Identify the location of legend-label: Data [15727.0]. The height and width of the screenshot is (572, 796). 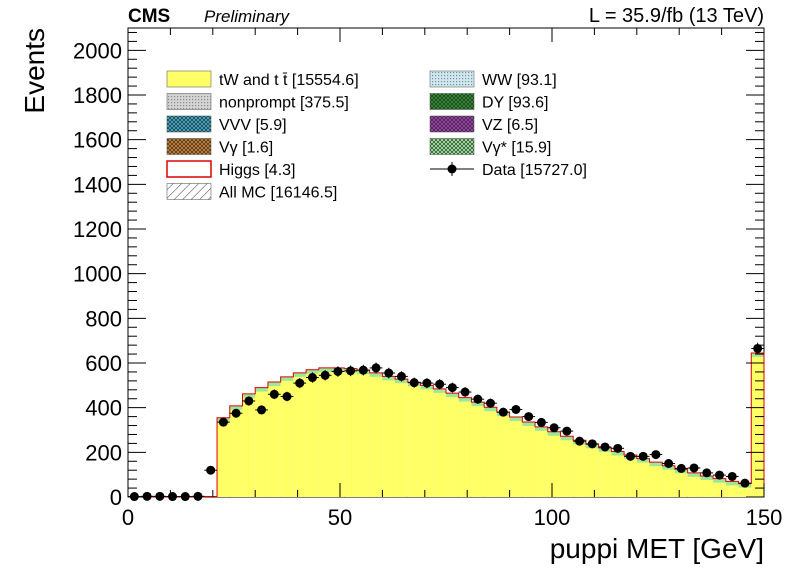
(534, 170).